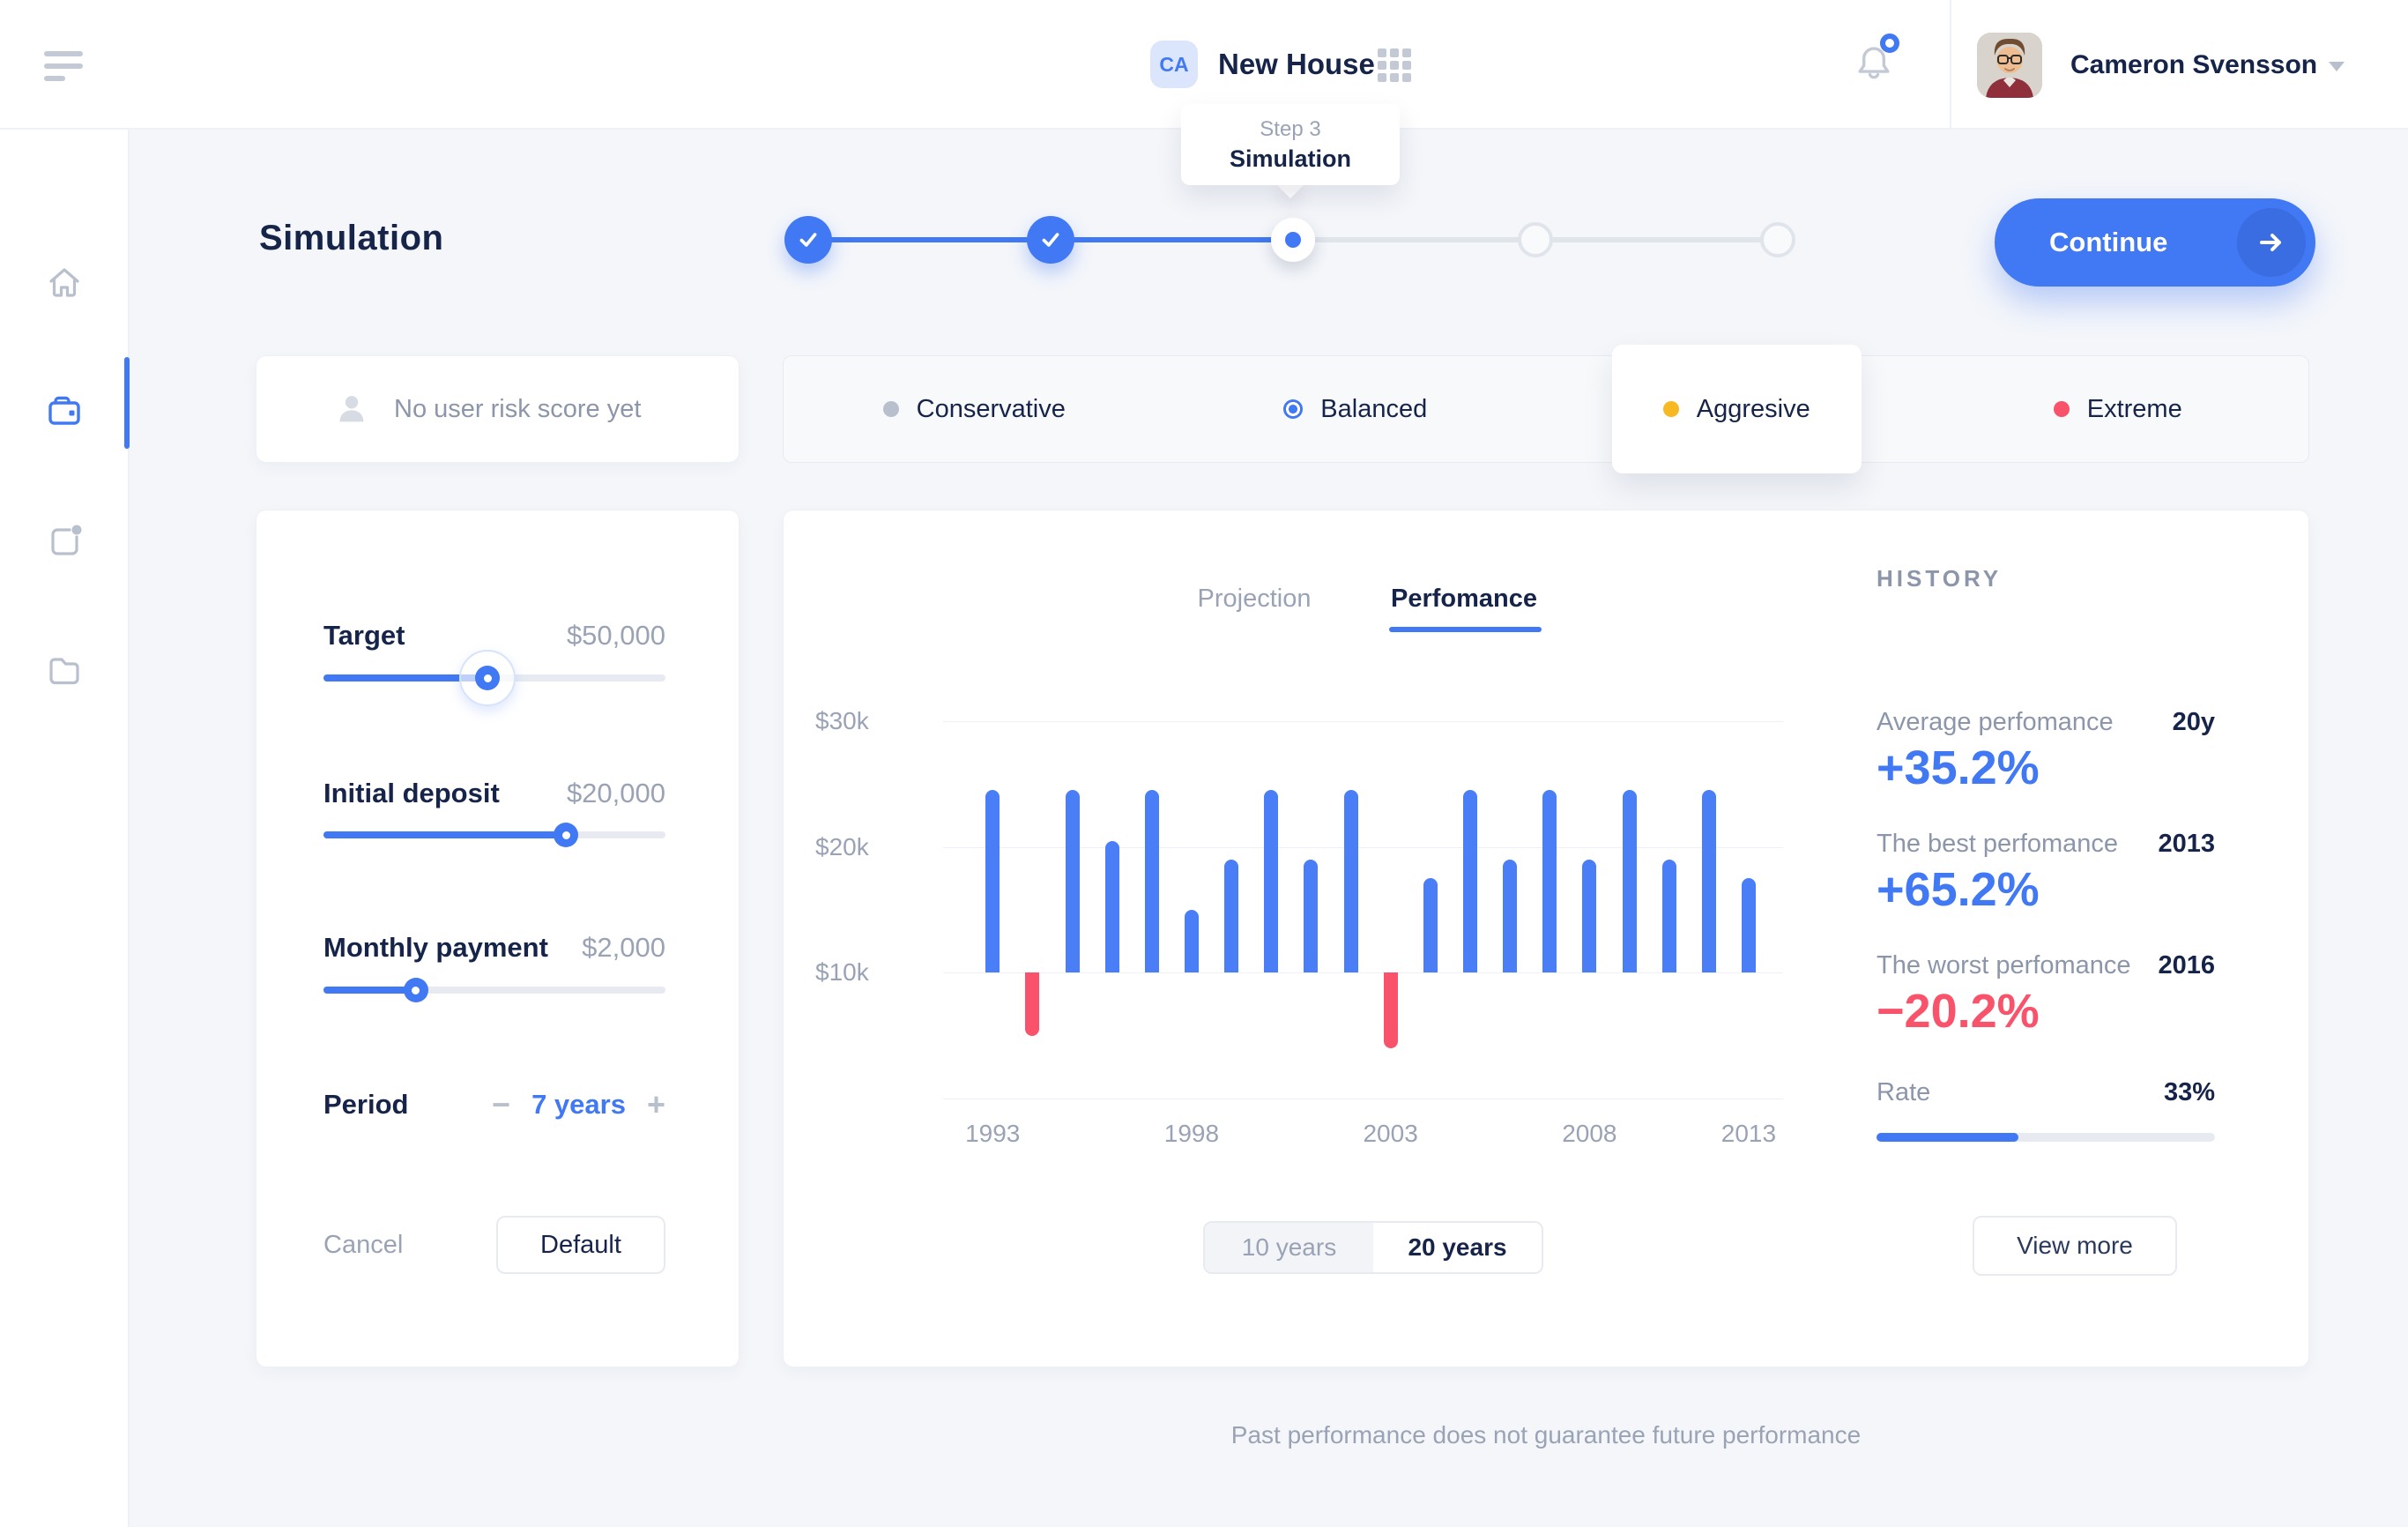 This screenshot has width=2408, height=1527. I want to click on person-icon, so click(351, 409).